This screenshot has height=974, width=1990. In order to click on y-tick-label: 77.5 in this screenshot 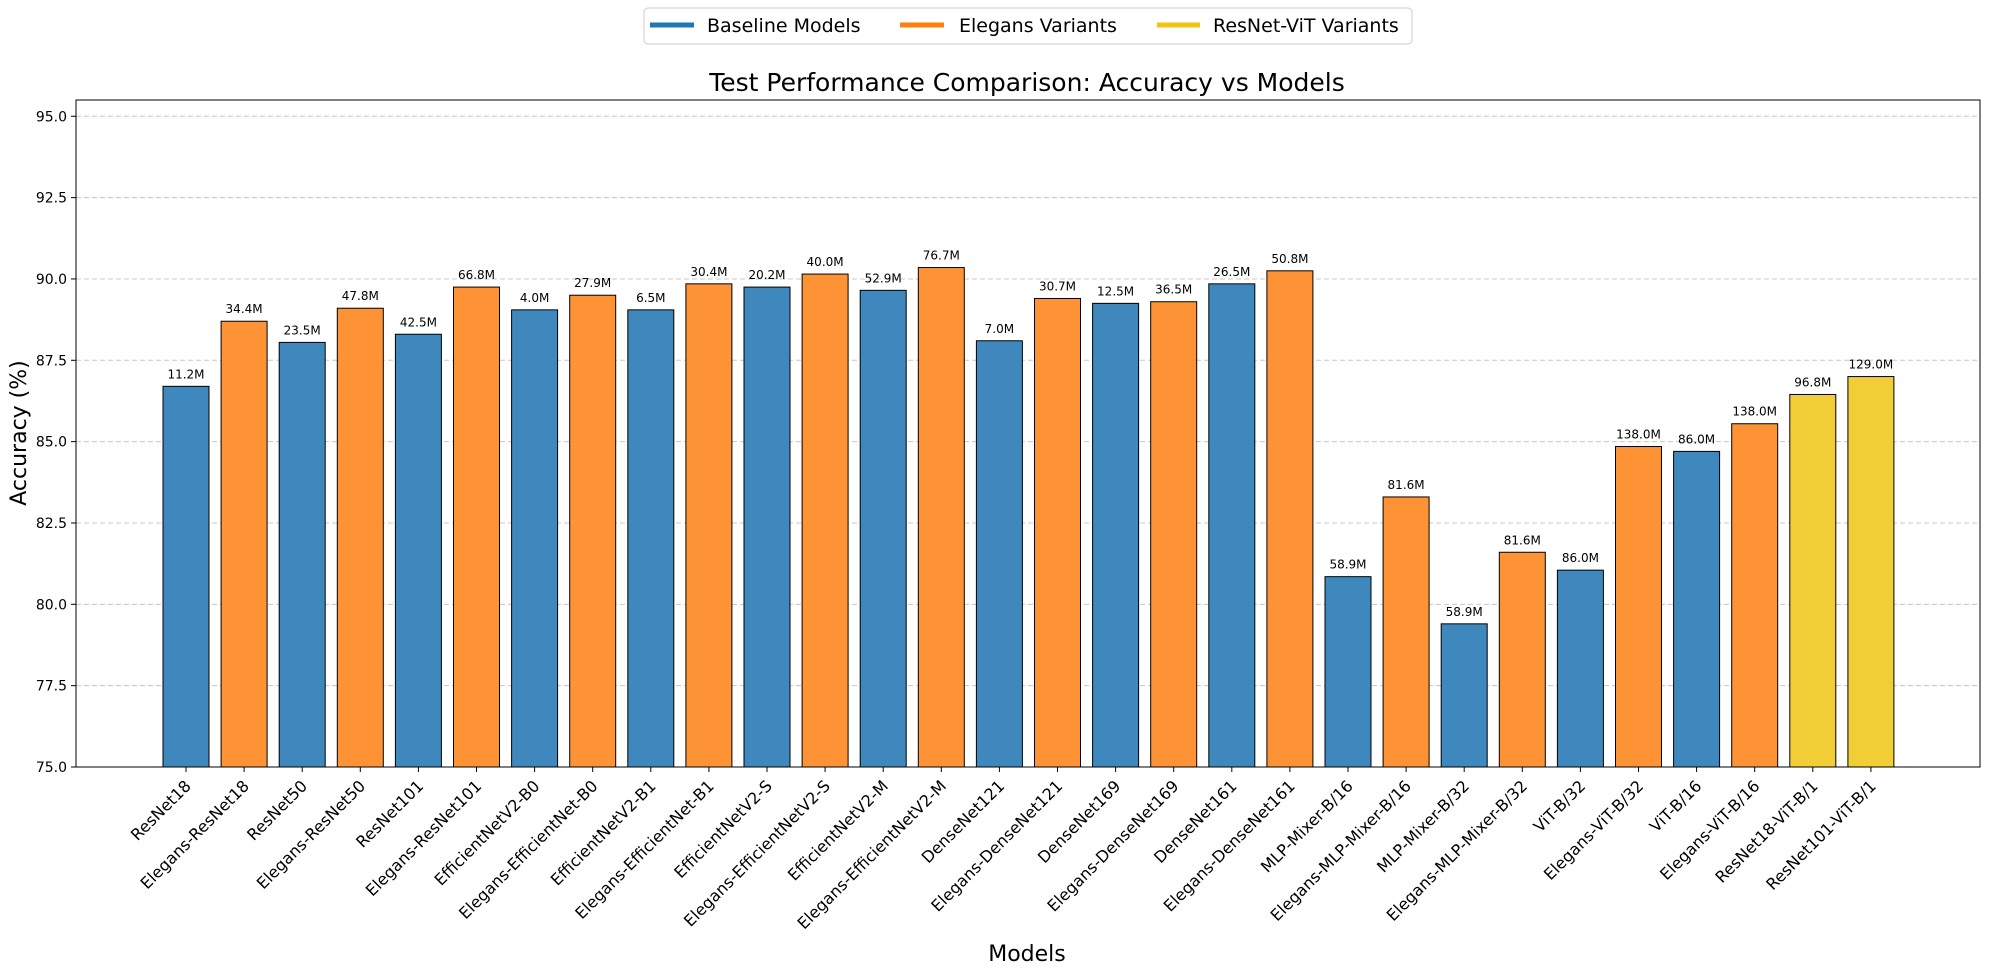, I will do `click(51, 687)`.